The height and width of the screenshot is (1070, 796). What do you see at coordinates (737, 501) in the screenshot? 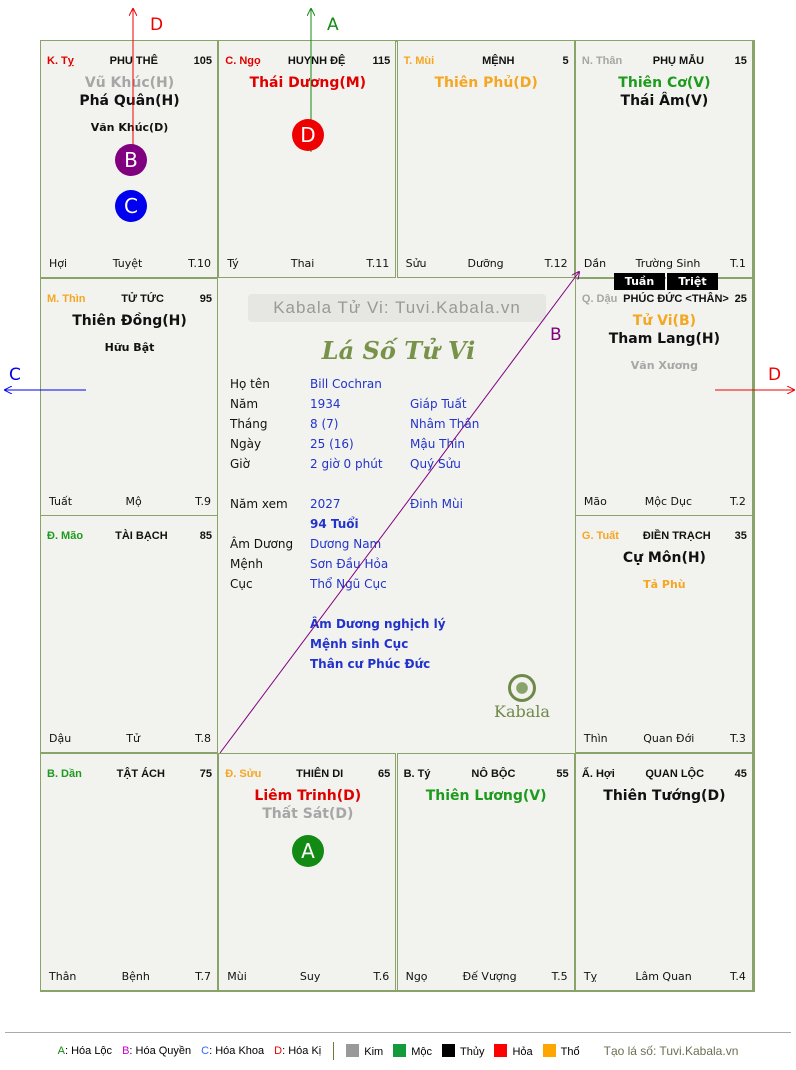
I see `palace-age: T.2` at bounding box center [737, 501].